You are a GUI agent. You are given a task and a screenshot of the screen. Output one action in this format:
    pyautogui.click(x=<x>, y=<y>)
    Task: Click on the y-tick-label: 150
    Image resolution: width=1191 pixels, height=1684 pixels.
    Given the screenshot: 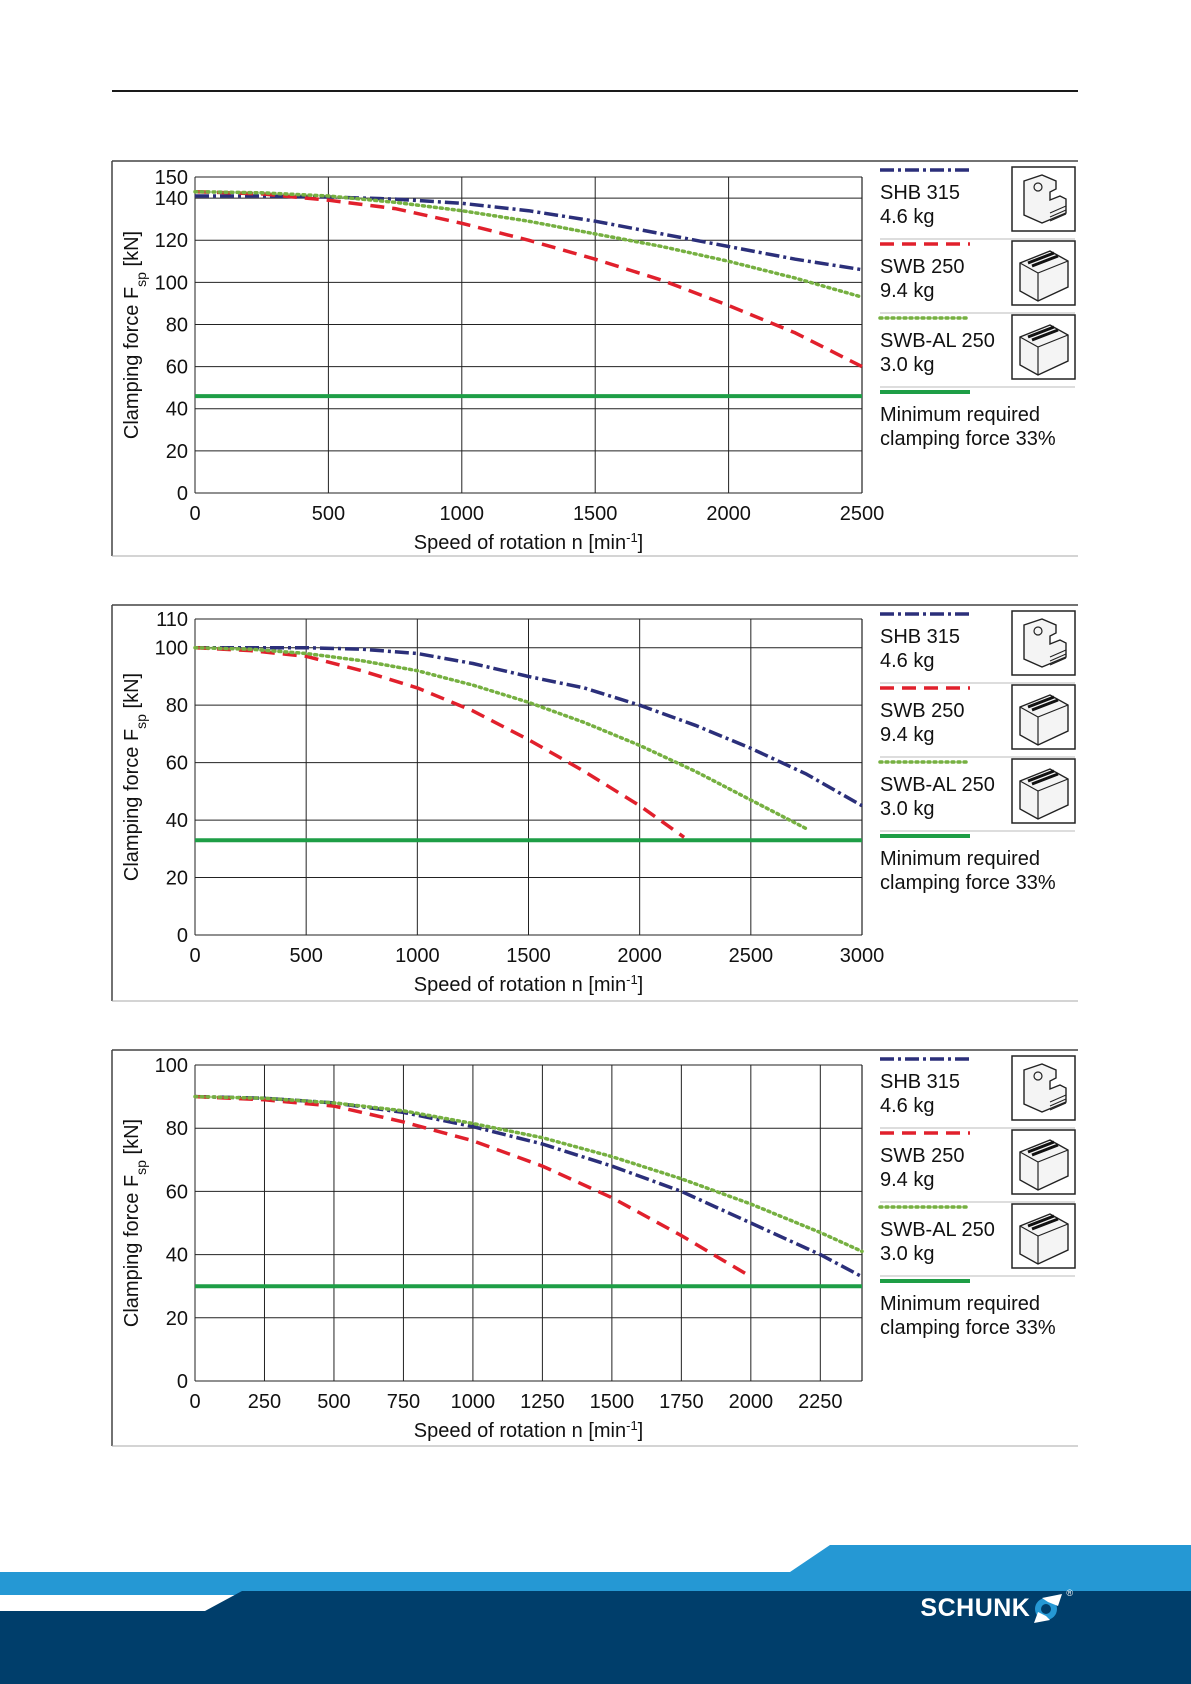 What is the action you would take?
    pyautogui.click(x=171, y=178)
    